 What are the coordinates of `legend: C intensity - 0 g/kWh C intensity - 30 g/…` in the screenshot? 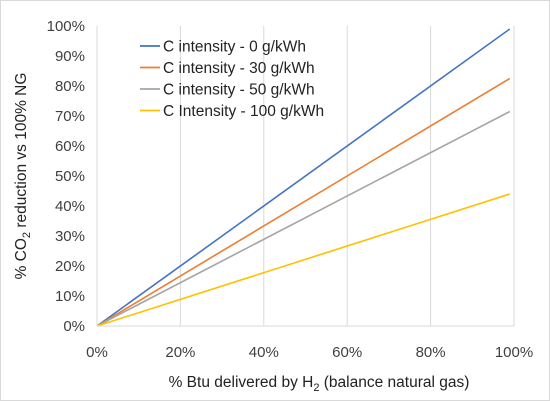 It's located at (232, 79).